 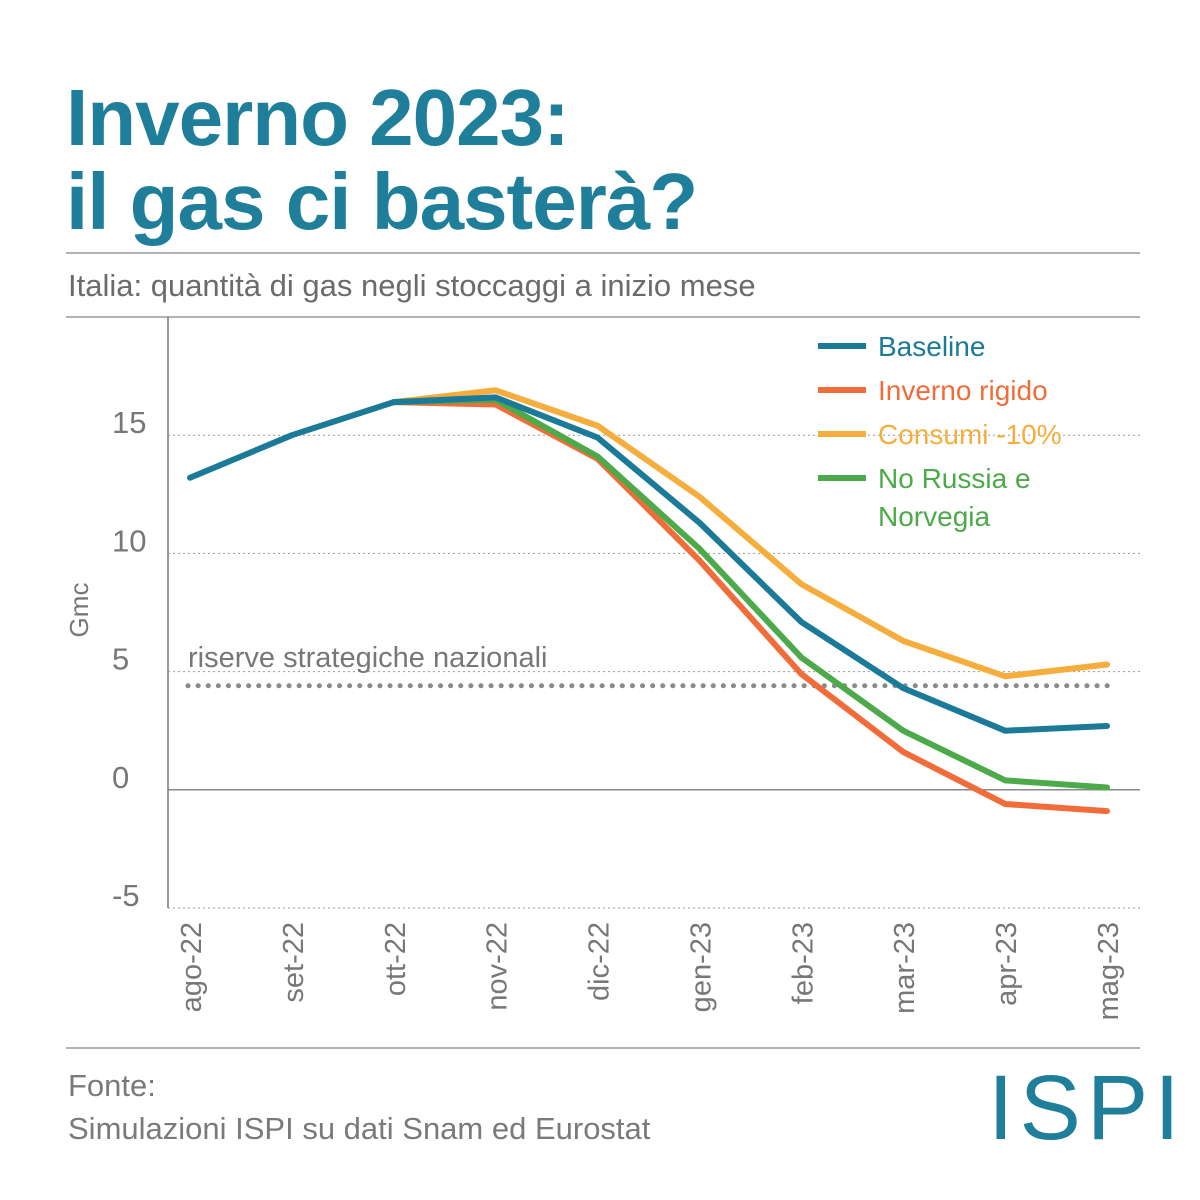 I want to click on x-tick-label: mag-23, so click(x=1109, y=971).